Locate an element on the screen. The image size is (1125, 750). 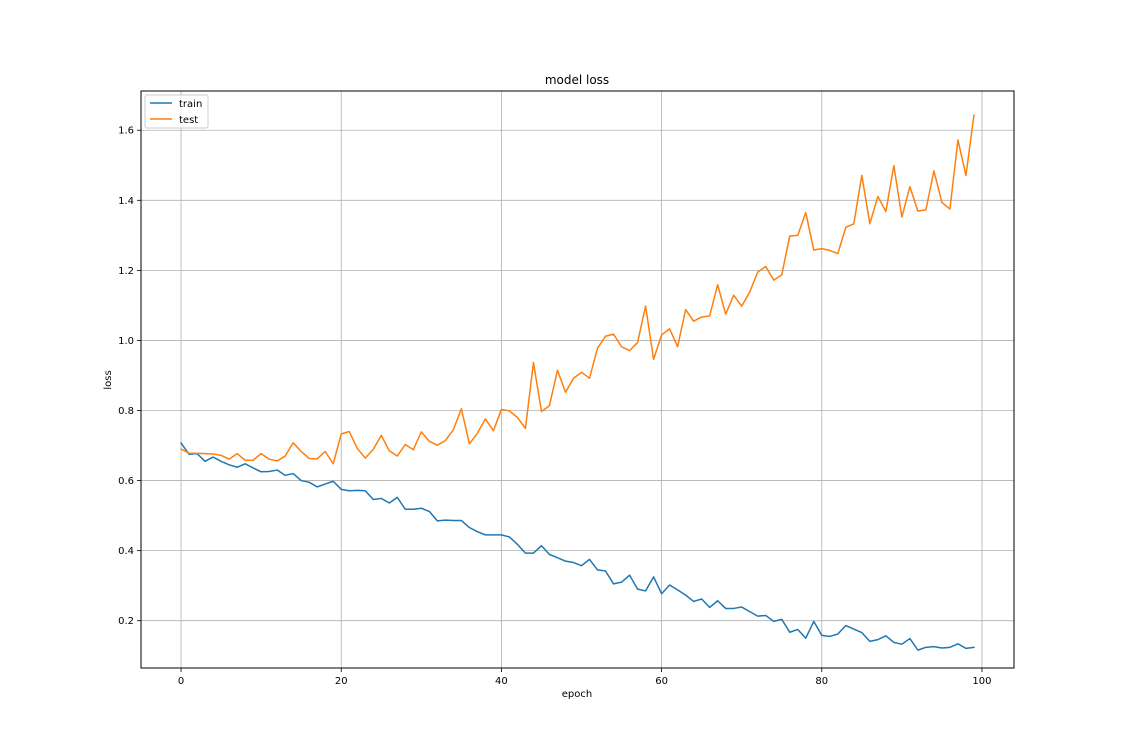
y-axis-label: loss is located at coordinates (108, 379).